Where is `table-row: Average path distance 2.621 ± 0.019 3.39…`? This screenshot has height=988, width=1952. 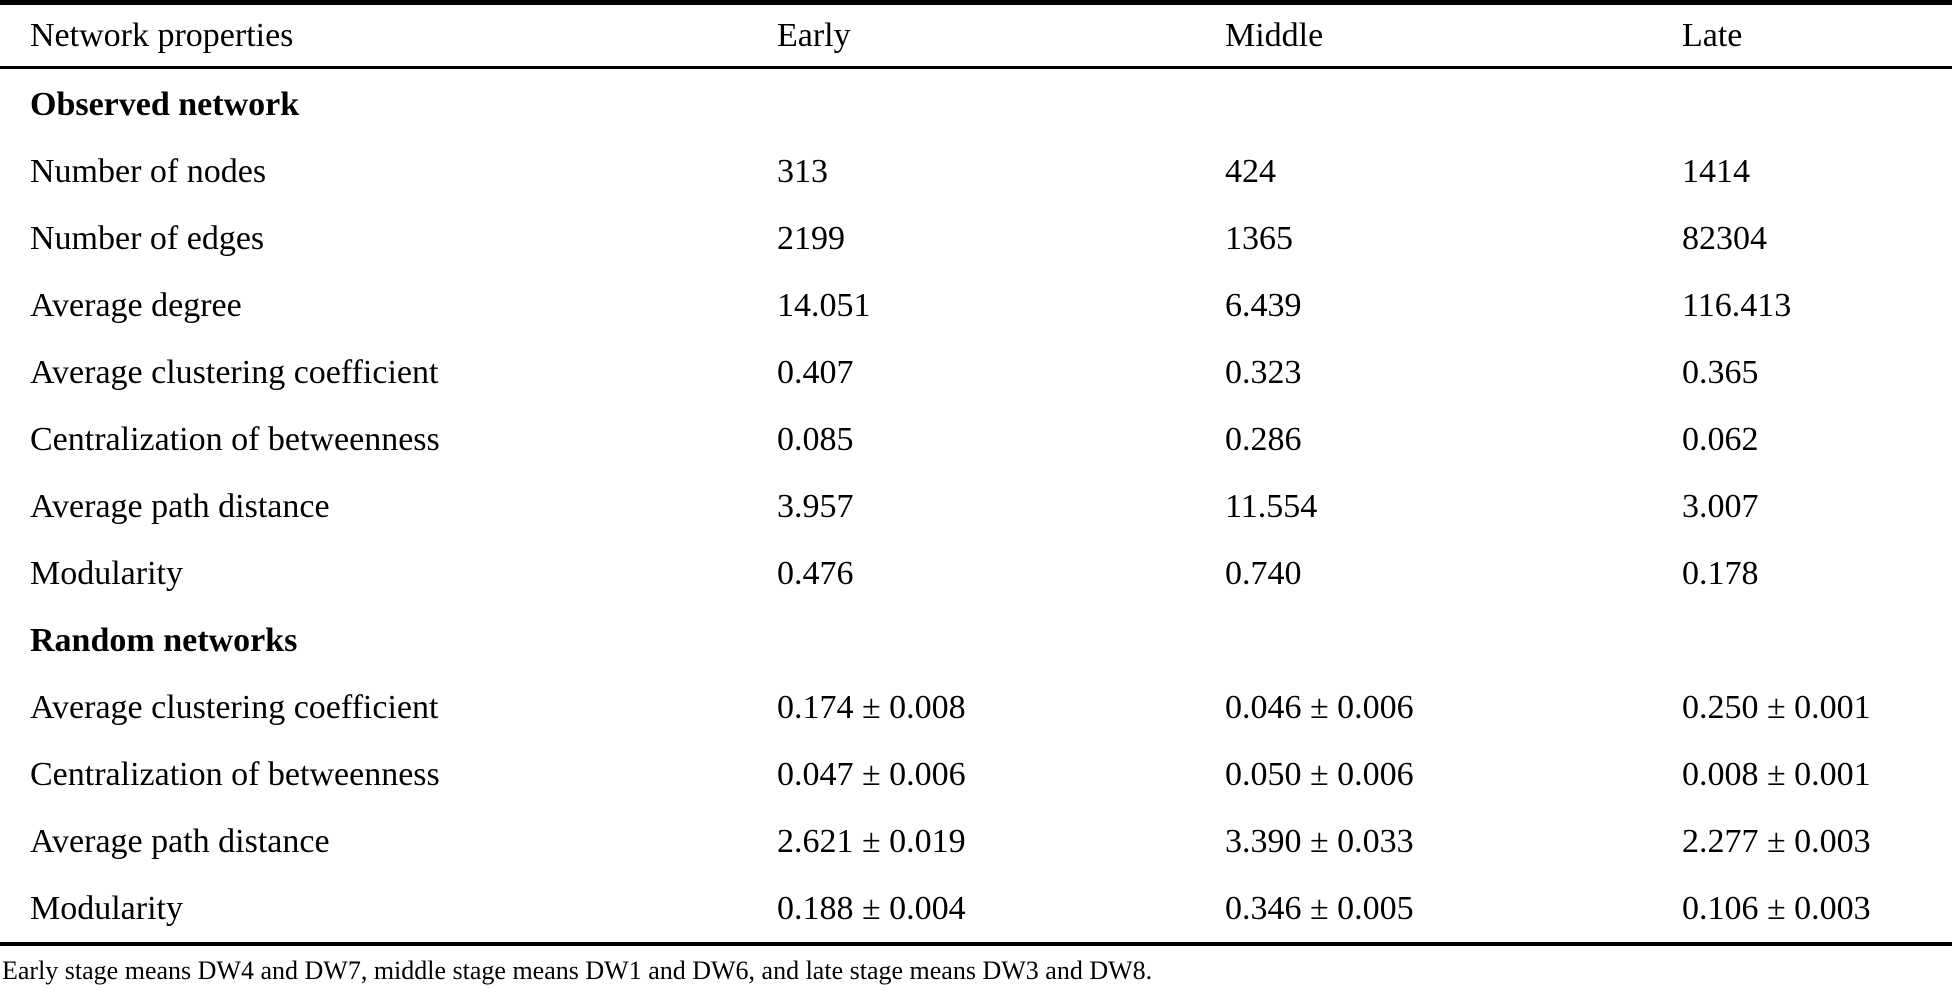 table-row: Average path distance 2.621 ± 0.019 3.39… is located at coordinates (976, 841).